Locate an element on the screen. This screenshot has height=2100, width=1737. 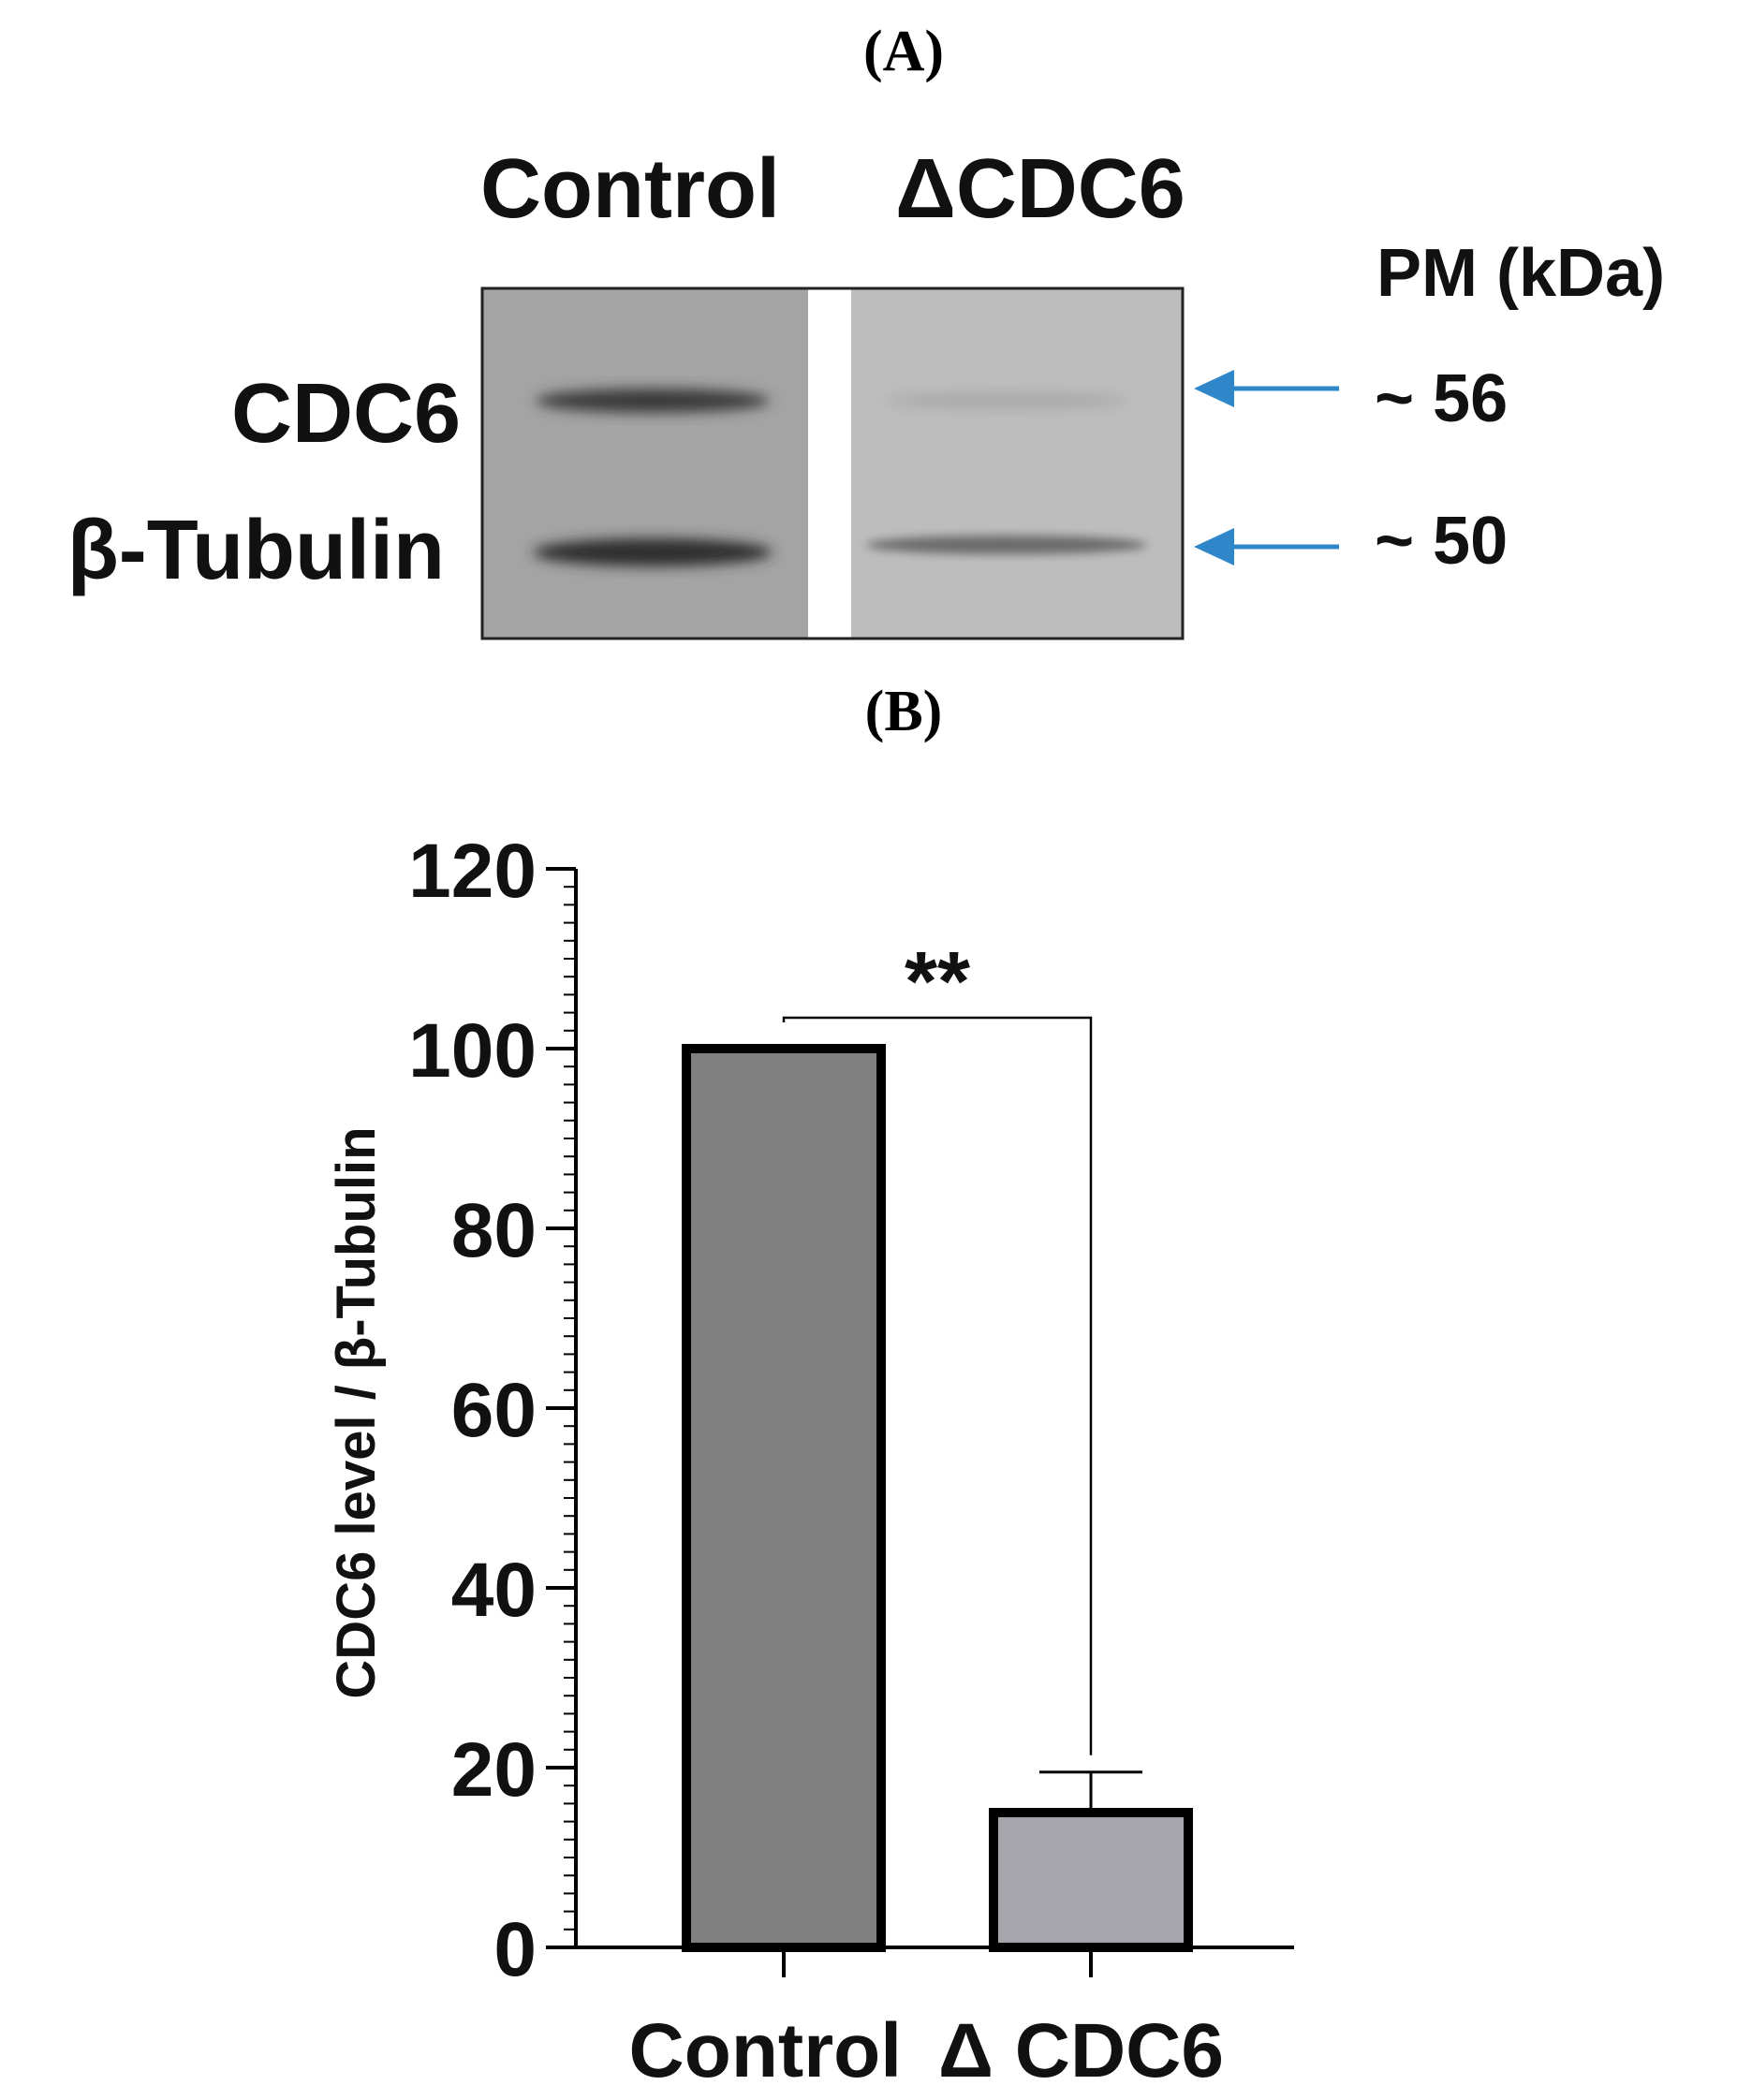
pm-header: PM (kDa) is located at coordinates (1521, 273).